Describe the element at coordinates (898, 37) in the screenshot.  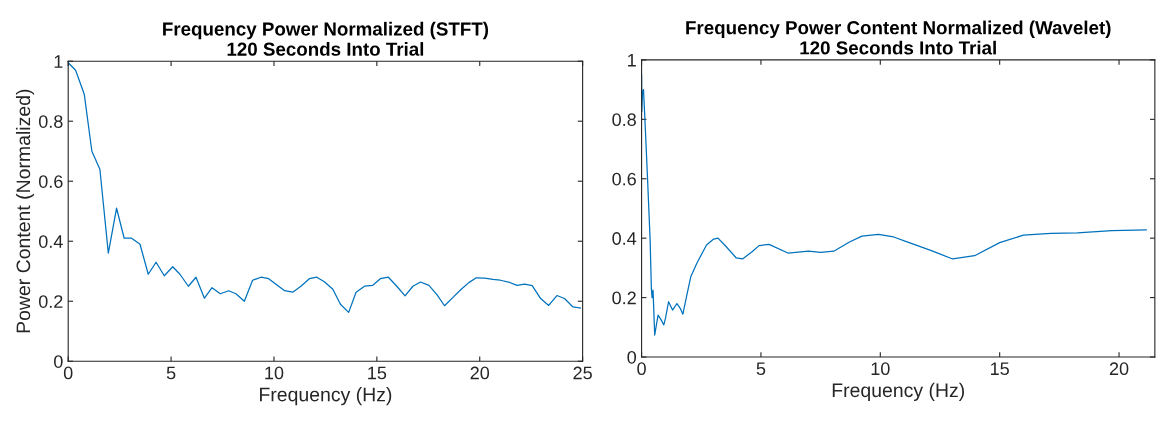
I see `chart-title: Frequency Power Content Normalized (Wavelet) 120 Seconds Into Trial` at that location.